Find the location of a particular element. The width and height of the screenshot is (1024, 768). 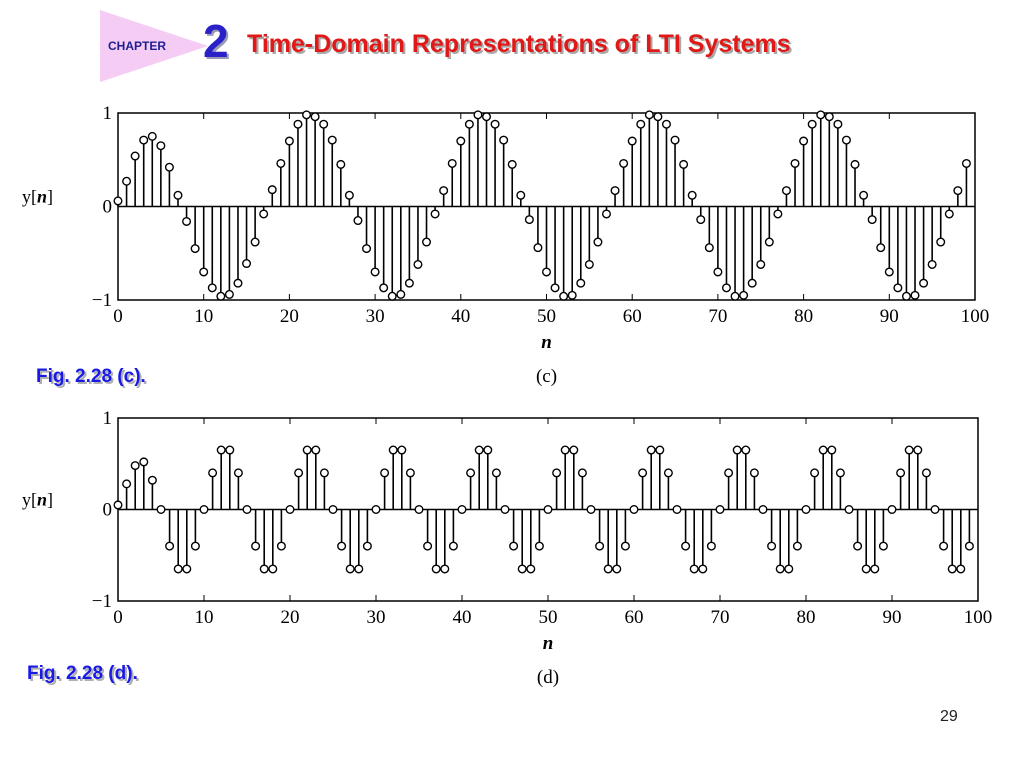

x-tick-label: 70 is located at coordinates (720, 617).